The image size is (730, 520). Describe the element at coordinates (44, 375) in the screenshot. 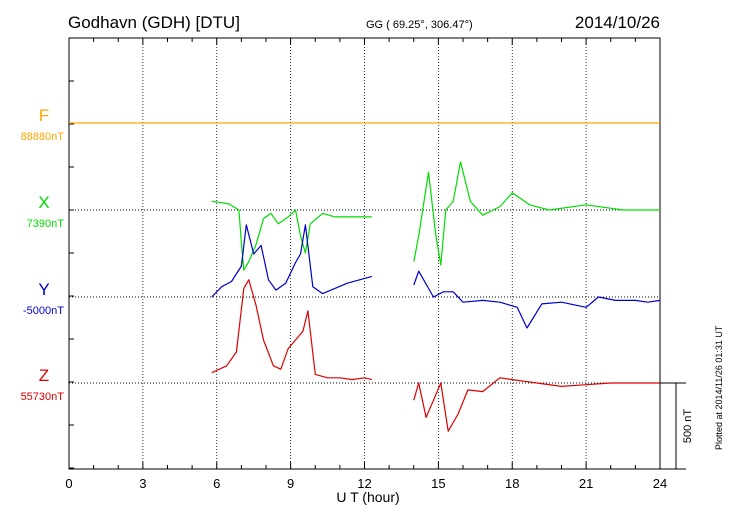

I see `component-label-z: Z` at that location.